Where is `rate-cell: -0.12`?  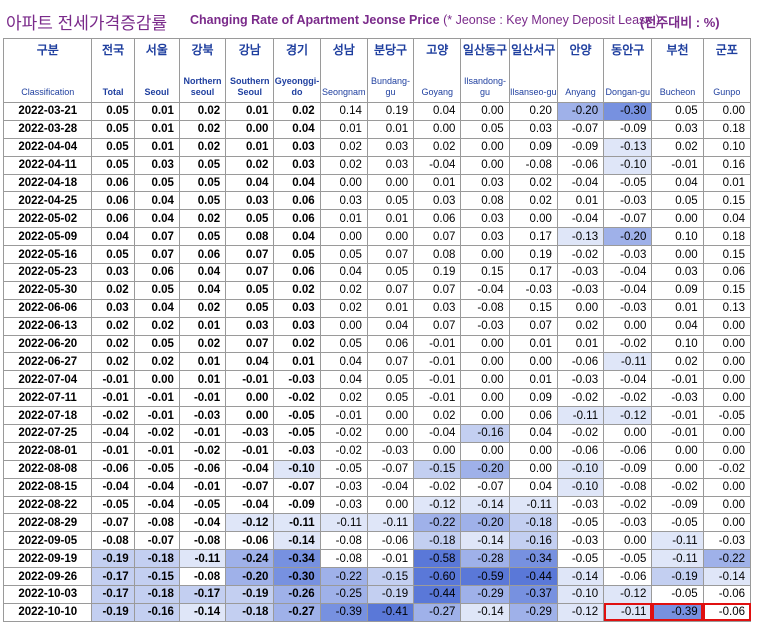
rate-cell: -0.12 is located at coordinates (250, 523).